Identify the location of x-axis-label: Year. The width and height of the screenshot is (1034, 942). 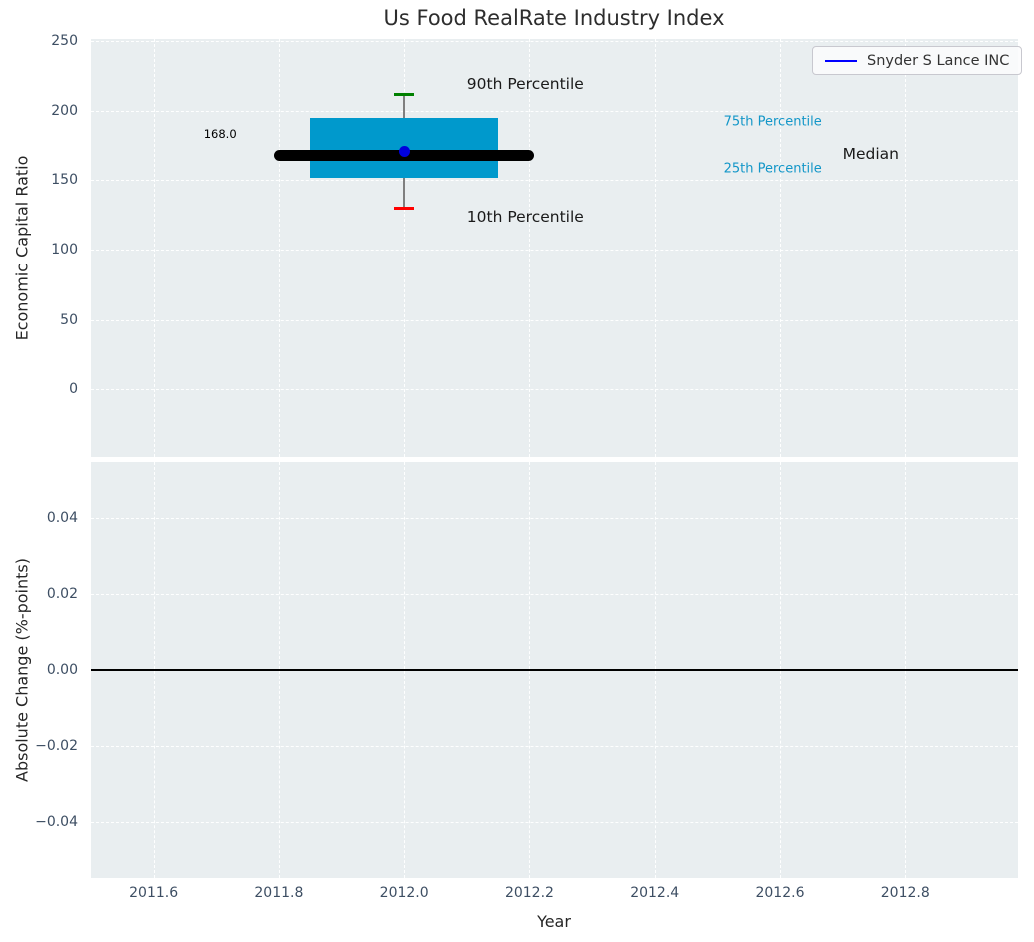
(554, 921).